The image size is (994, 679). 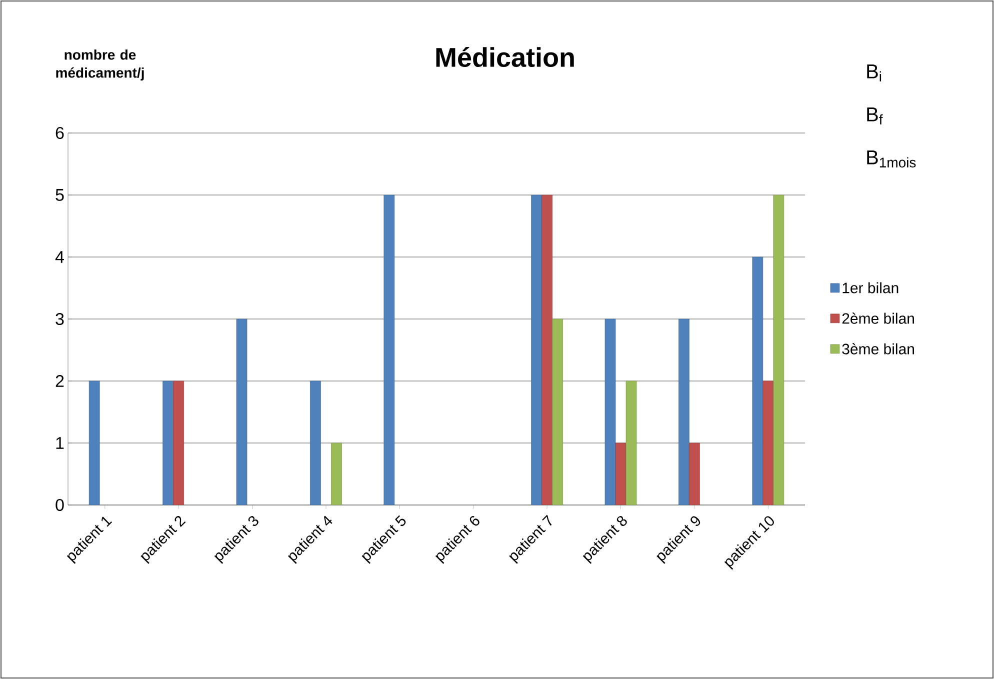 I want to click on y-axis-title: nombre de médicament/j, so click(x=100, y=65).